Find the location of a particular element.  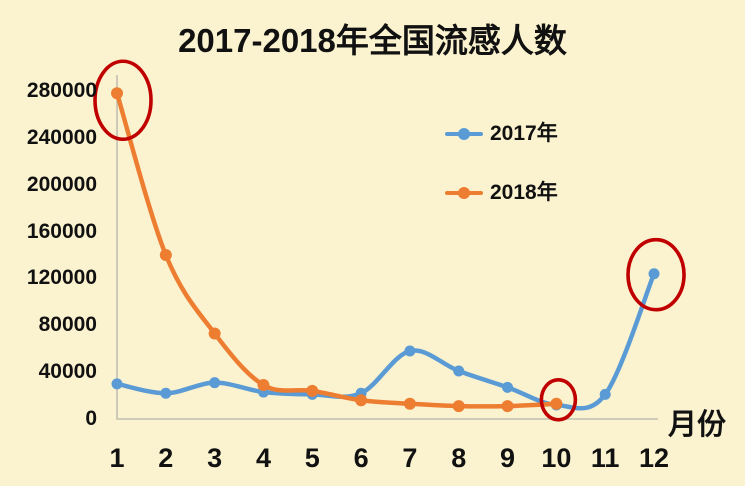

x-axis-tick-label: 7 is located at coordinates (410, 458).